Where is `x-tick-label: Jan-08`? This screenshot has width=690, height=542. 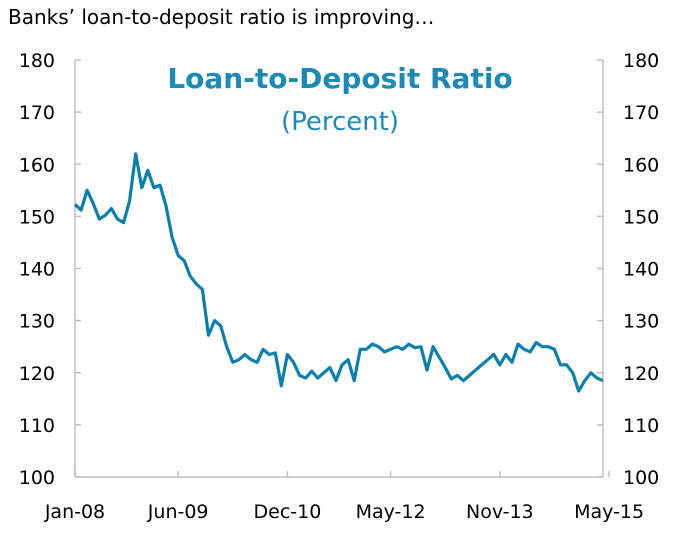
x-tick-label: Jan-08 is located at coordinates (74, 512).